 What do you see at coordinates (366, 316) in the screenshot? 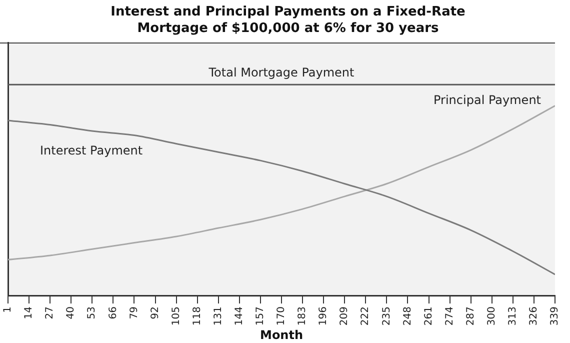
I see `x-tick-label: 222` at bounding box center [366, 316].